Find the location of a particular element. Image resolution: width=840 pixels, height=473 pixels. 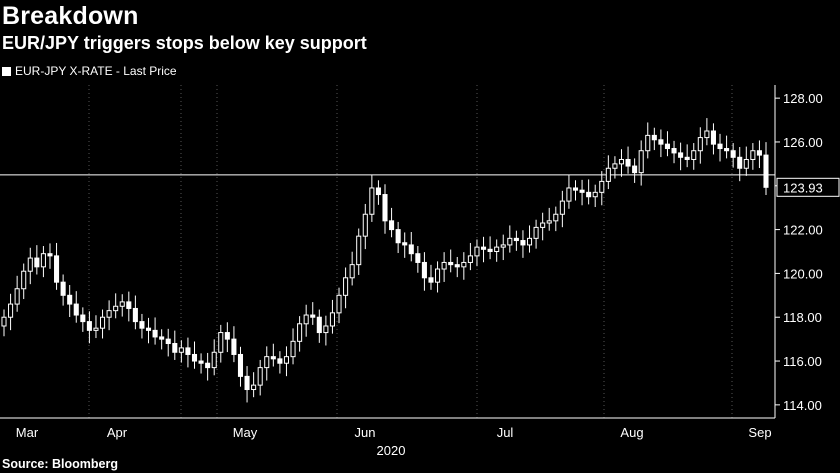

x-tick-label: Apr is located at coordinates (117, 432).